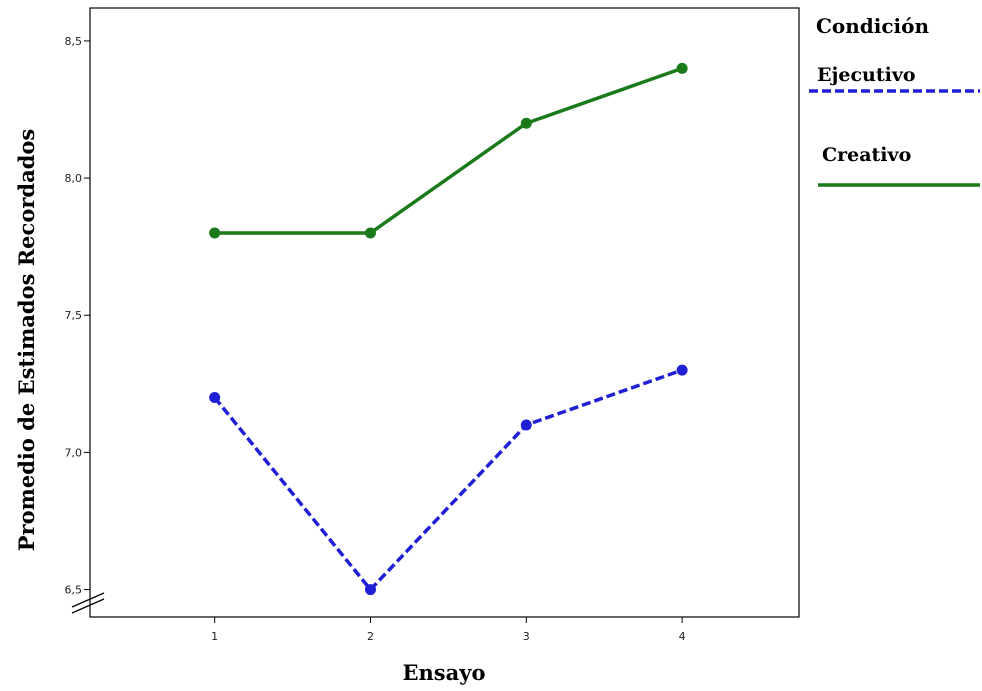 The width and height of the screenshot is (982, 691). What do you see at coordinates (88, 603) in the screenshot?
I see `y-axis-break-mark` at bounding box center [88, 603].